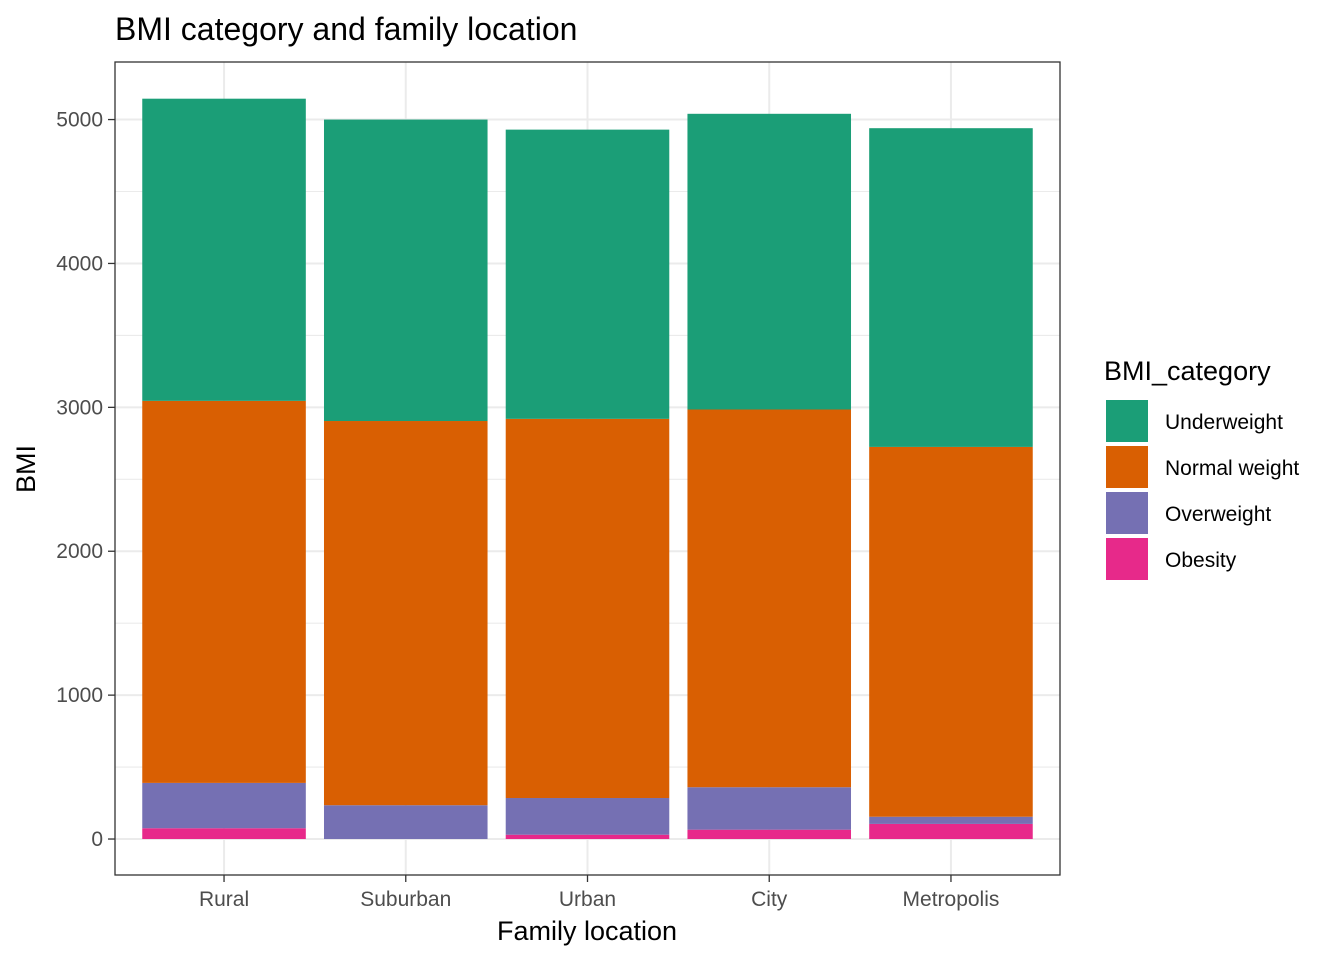 The image size is (1344, 960). What do you see at coordinates (405, 822) in the screenshot?
I see `bar-suburban-overweight` at bounding box center [405, 822].